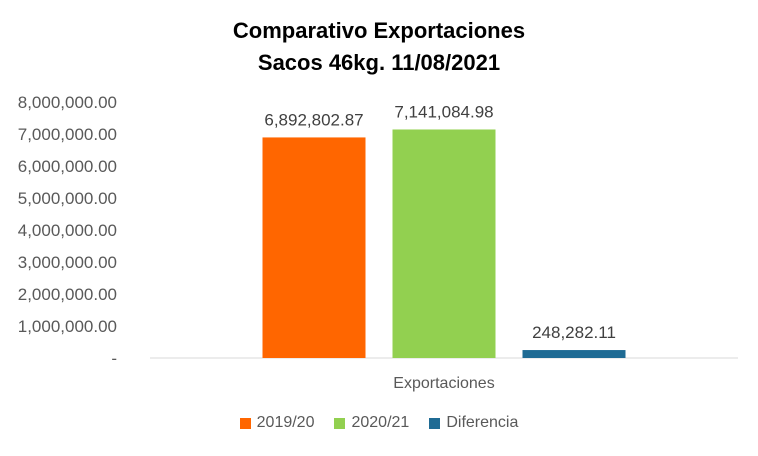 The height and width of the screenshot is (456, 758). I want to click on legend-label-2020-21: 2020/21, so click(380, 422).